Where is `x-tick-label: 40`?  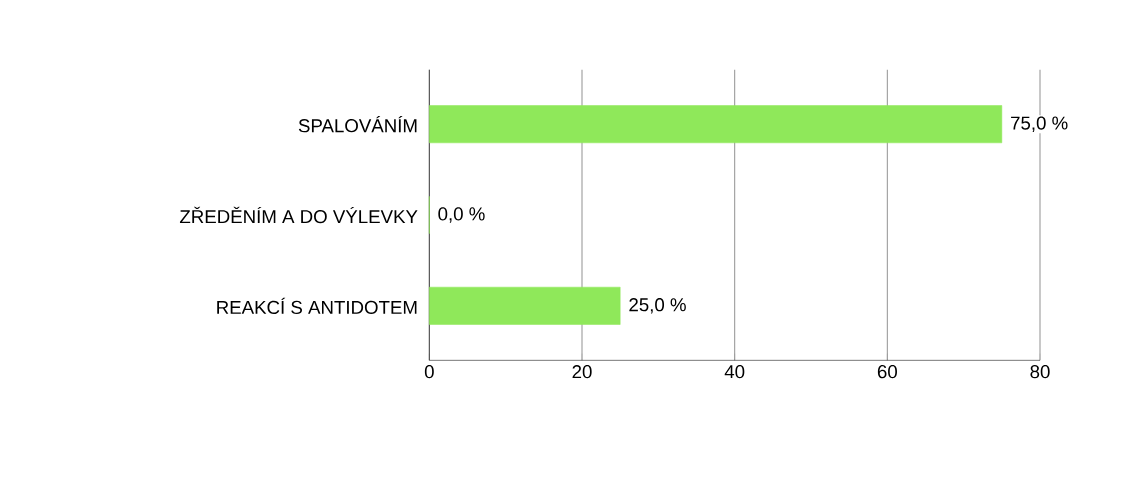 x-tick-label: 40 is located at coordinates (734, 372).